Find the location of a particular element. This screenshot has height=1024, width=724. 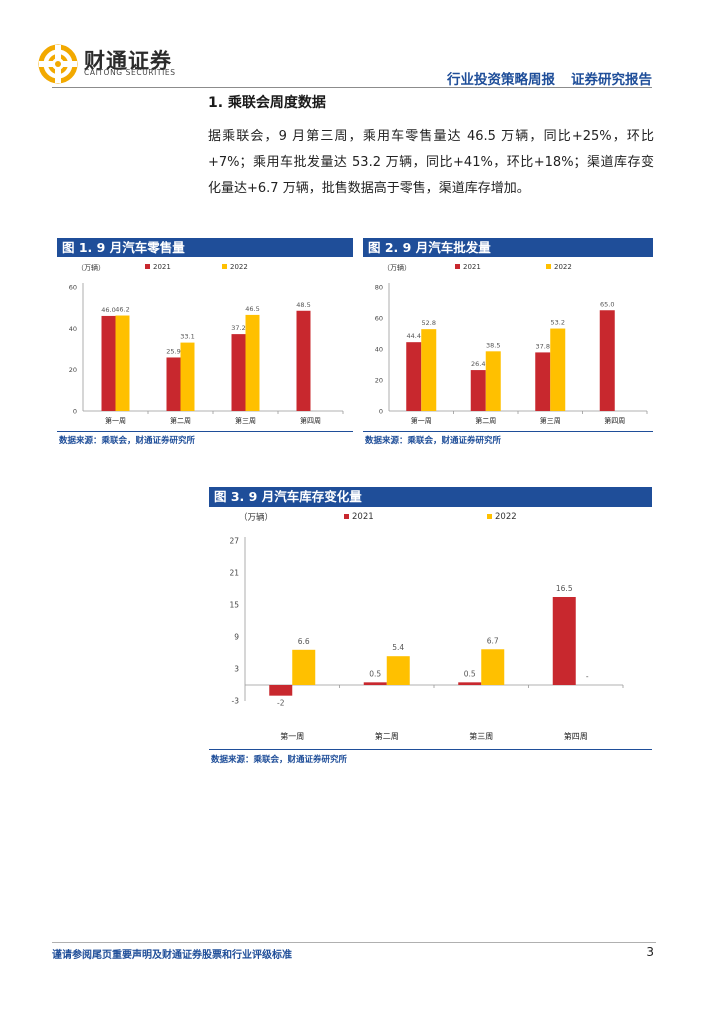

bar-value-label: 6.7 is located at coordinates (493, 640).